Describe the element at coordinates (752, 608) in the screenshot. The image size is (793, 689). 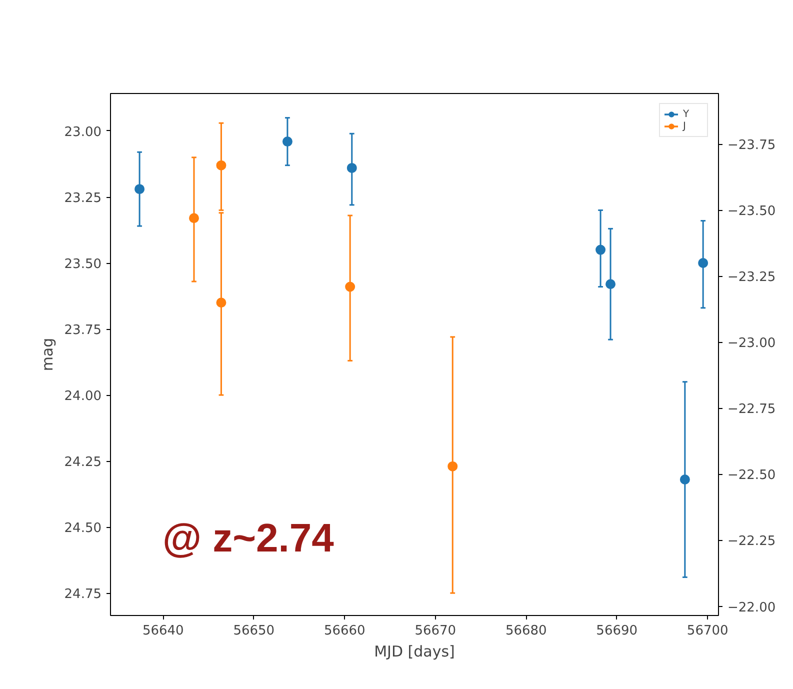
I see `y2-tick-label: −22.00` at that location.